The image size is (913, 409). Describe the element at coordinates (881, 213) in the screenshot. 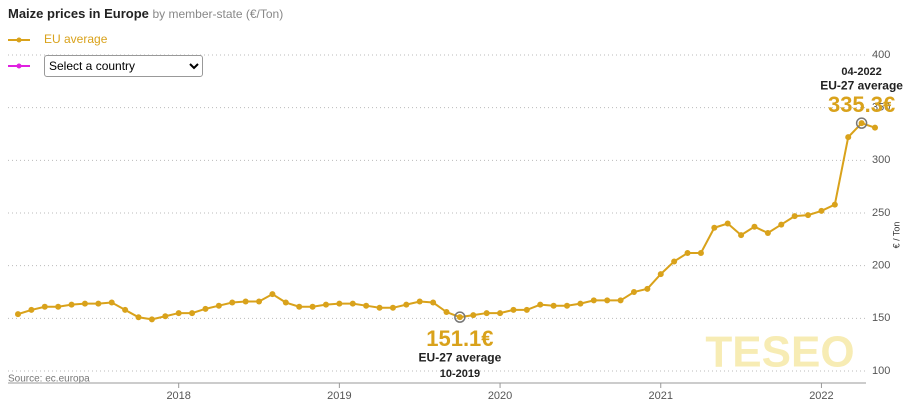

I see `y-tick-label: 250` at that location.